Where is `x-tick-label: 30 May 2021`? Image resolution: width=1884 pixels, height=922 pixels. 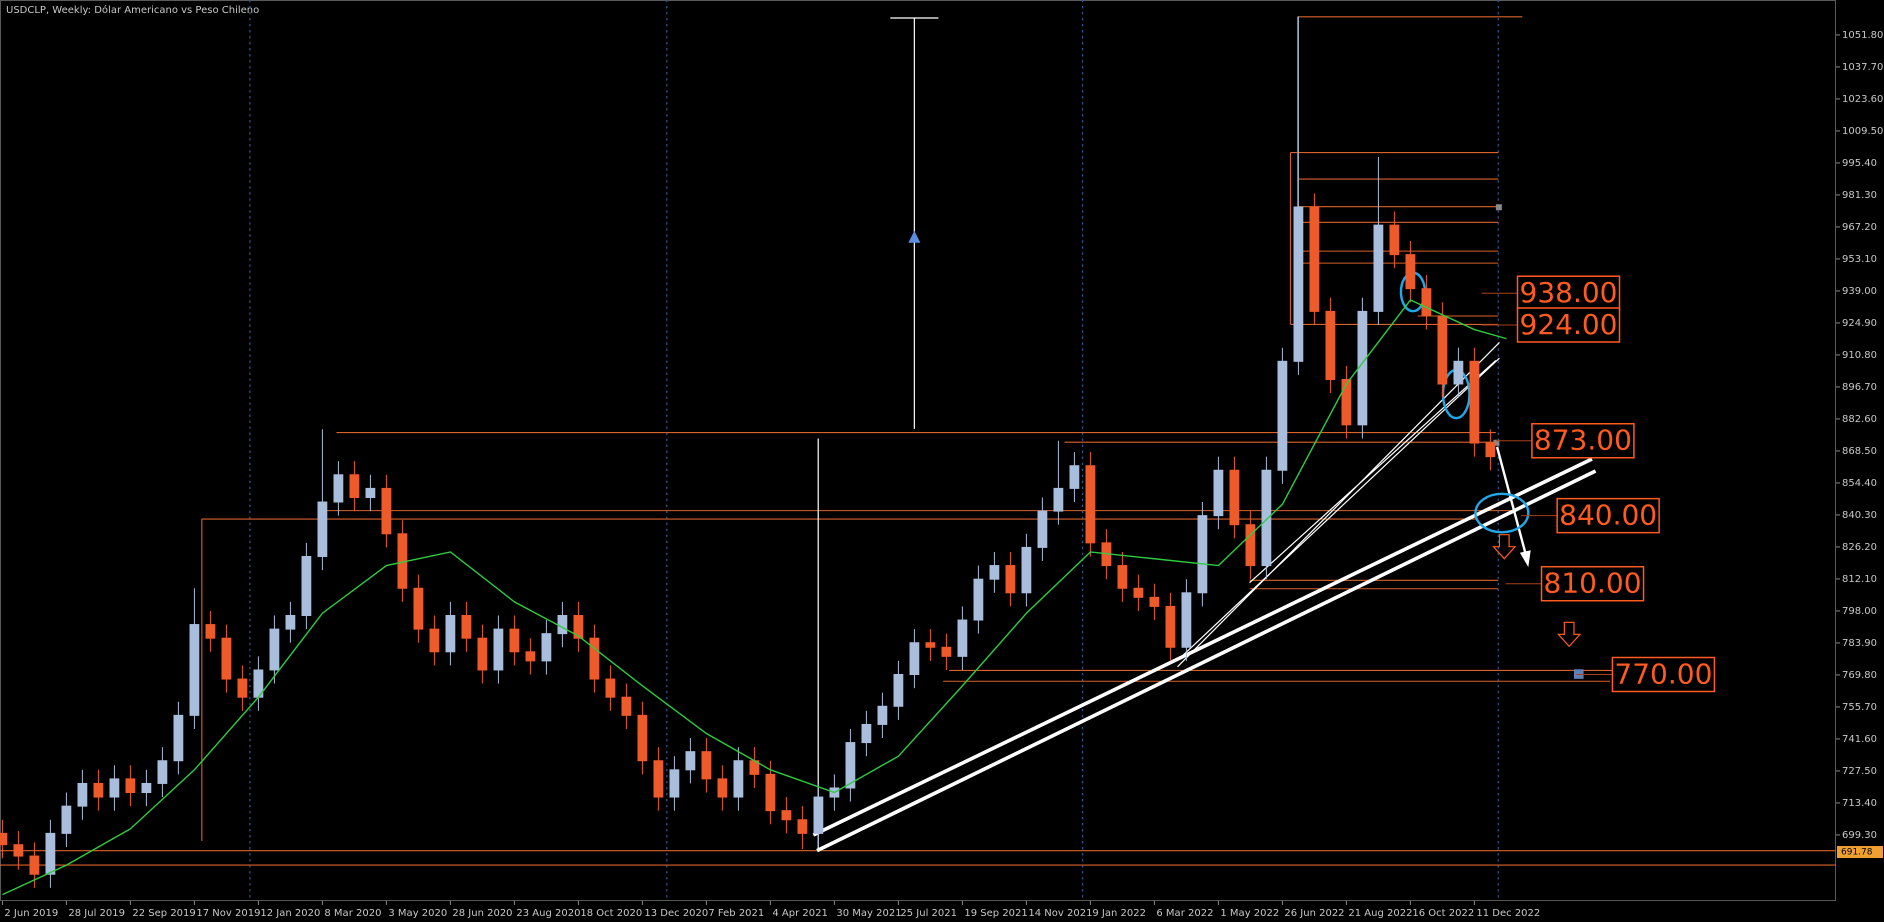 x-tick-label: 30 May 2021 is located at coordinates (868, 913).